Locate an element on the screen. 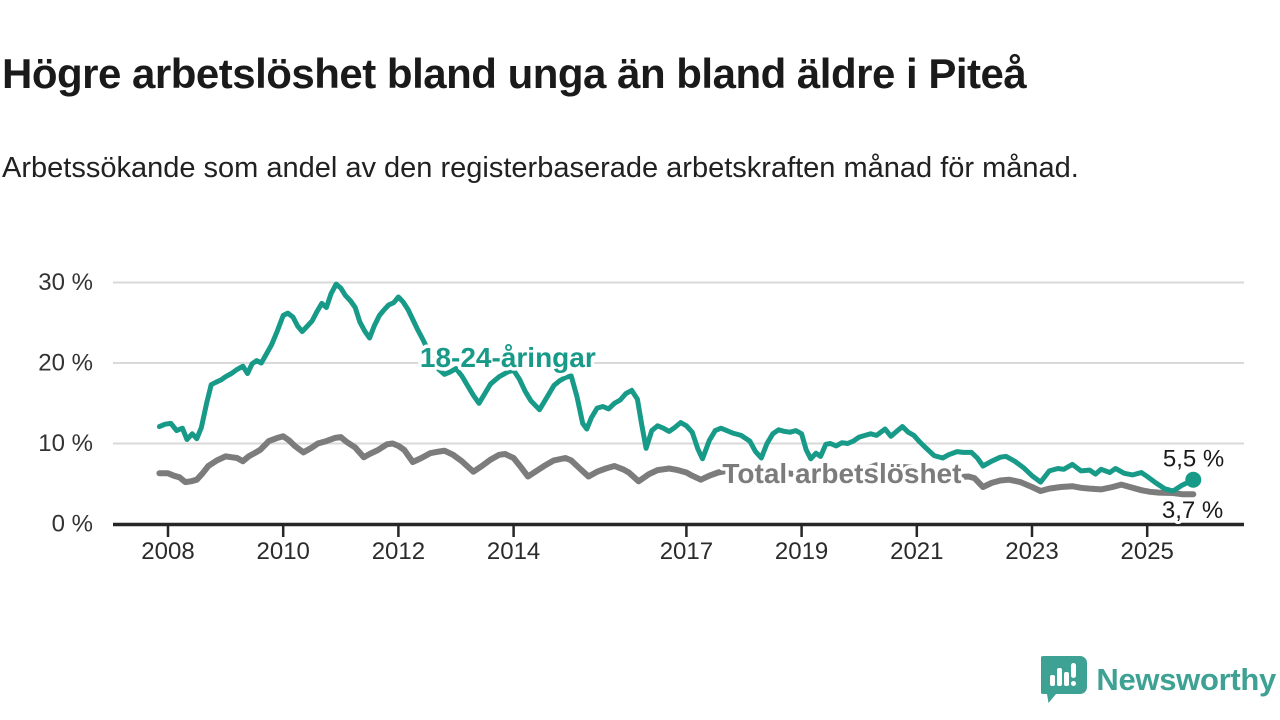  exclamation-bar is located at coordinates (1074, 670).